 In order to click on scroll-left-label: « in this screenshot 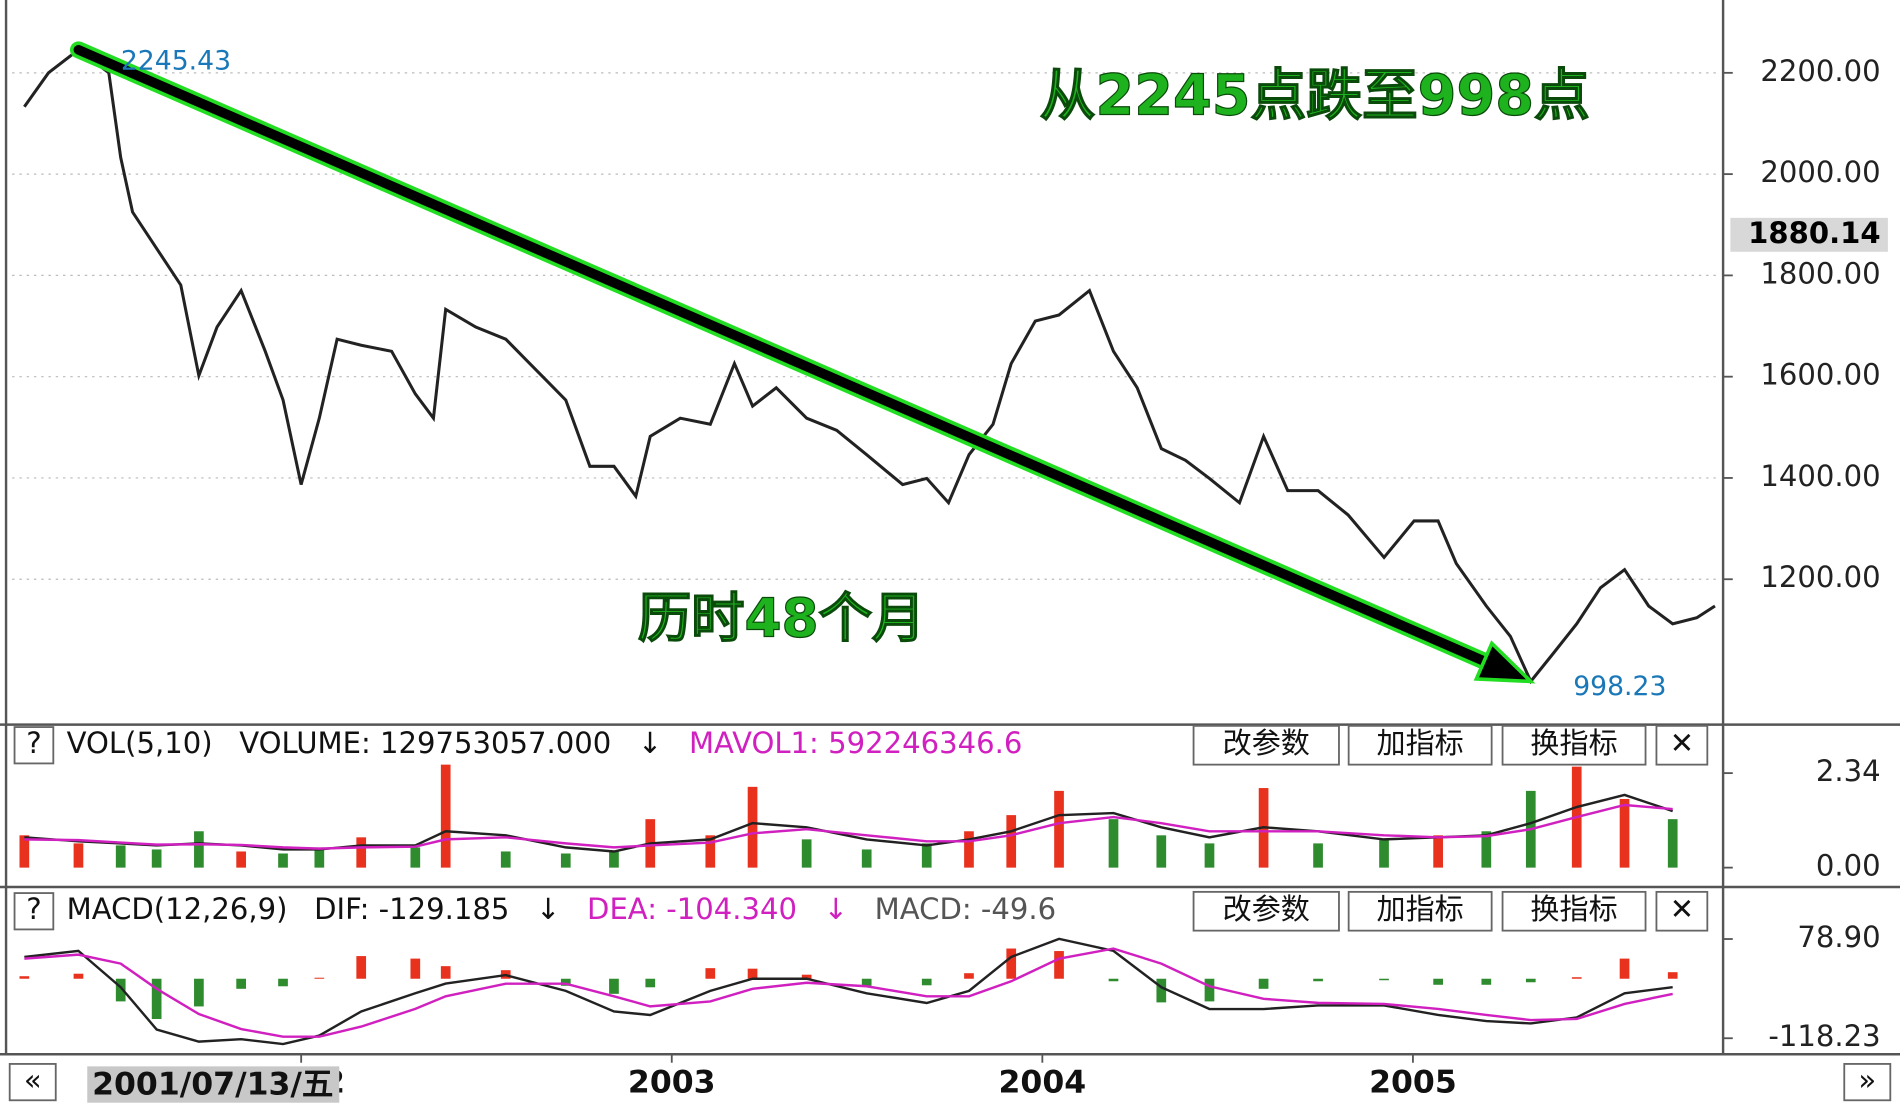, I will do `click(33, 1080)`.